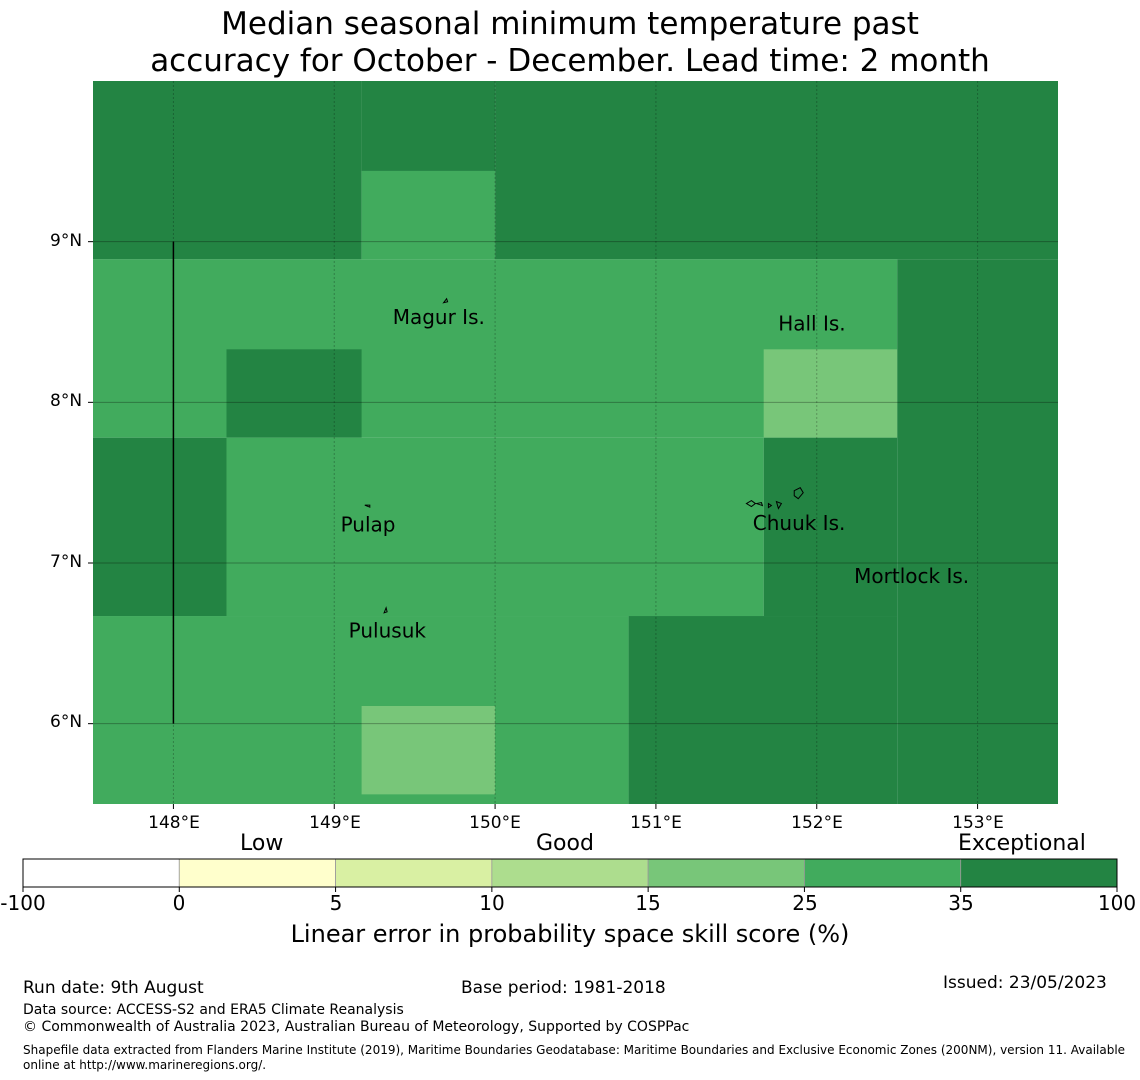 The height and width of the screenshot is (1080, 1140). What do you see at coordinates (179, 903) in the screenshot?
I see `colorbar-tick: 0` at bounding box center [179, 903].